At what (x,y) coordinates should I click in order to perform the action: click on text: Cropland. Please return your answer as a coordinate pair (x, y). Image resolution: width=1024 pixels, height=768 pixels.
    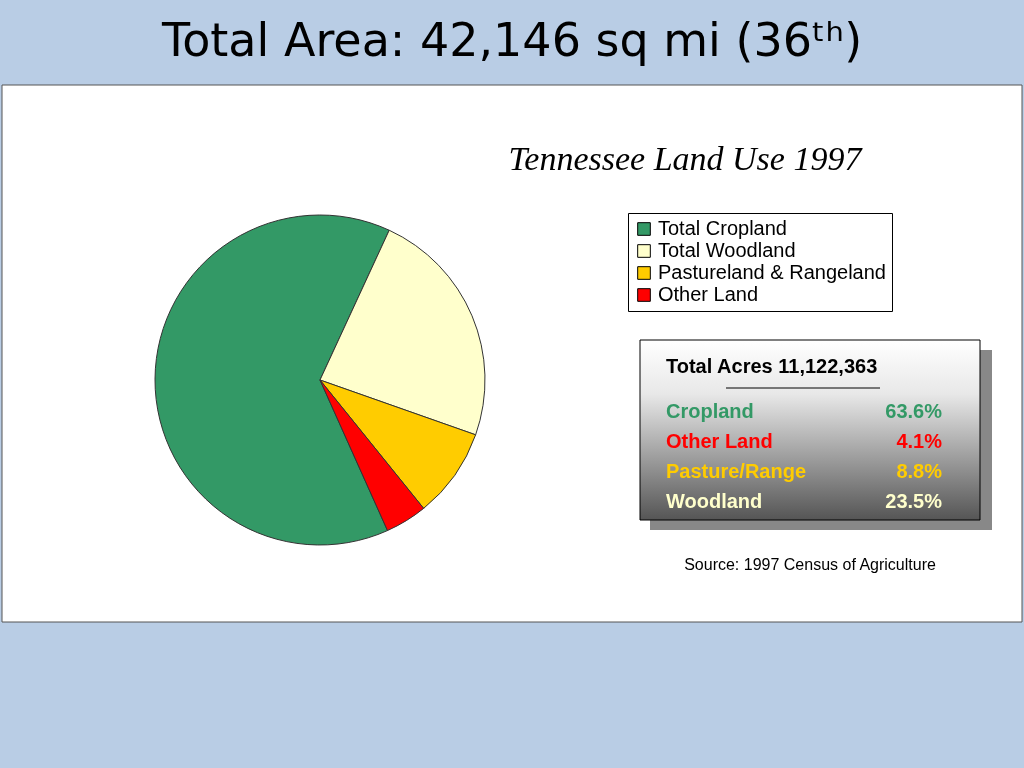
    Looking at the image, I should click on (710, 411).